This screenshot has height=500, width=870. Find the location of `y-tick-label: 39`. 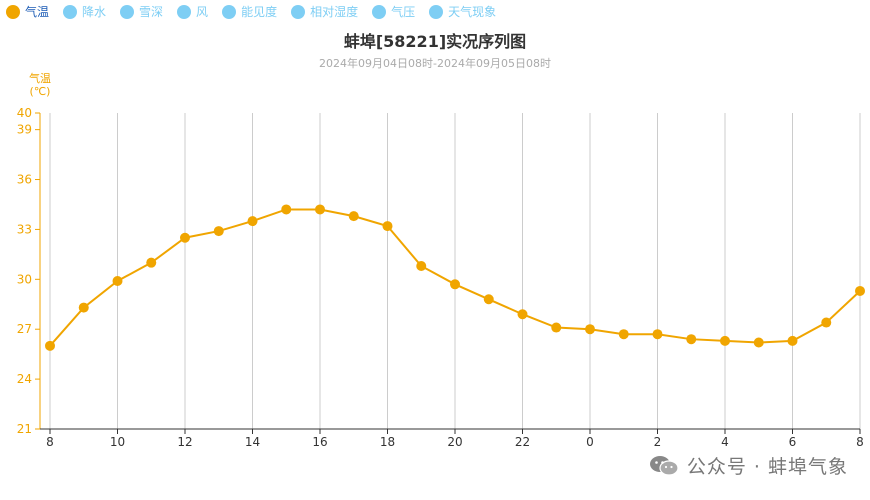

y-tick-label: 39 is located at coordinates (24, 130).